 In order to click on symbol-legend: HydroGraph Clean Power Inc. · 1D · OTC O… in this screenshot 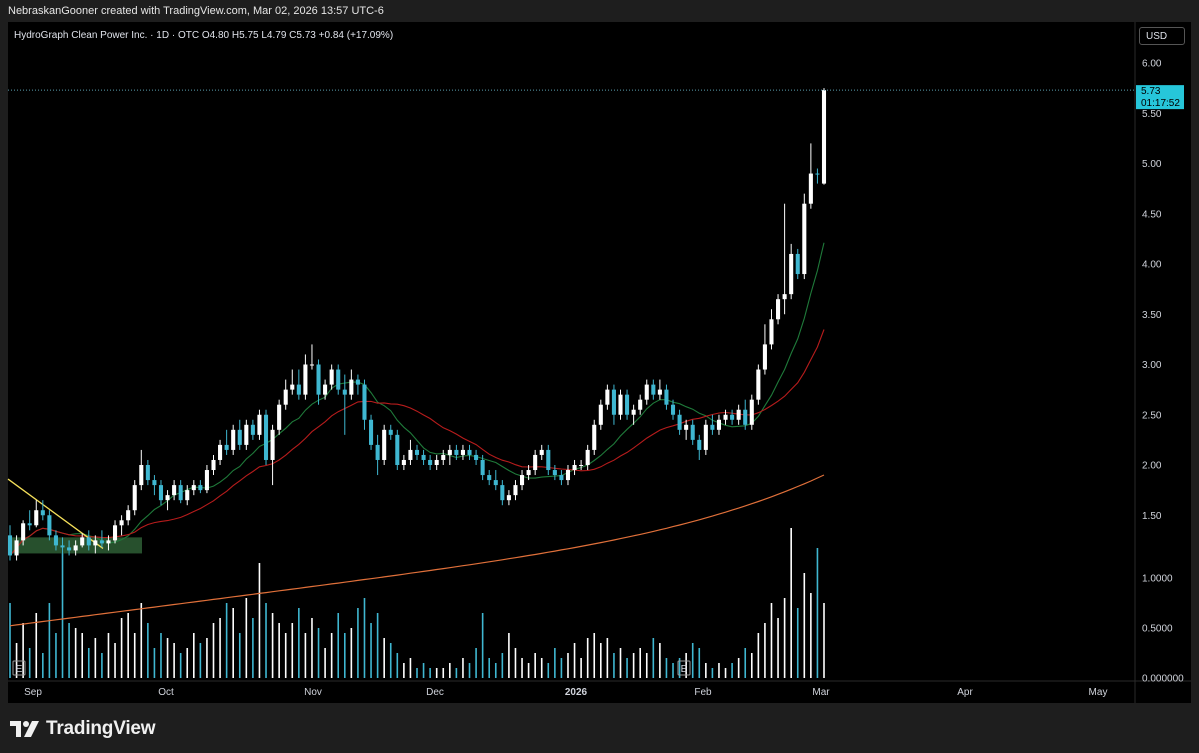, I will do `click(203, 35)`.